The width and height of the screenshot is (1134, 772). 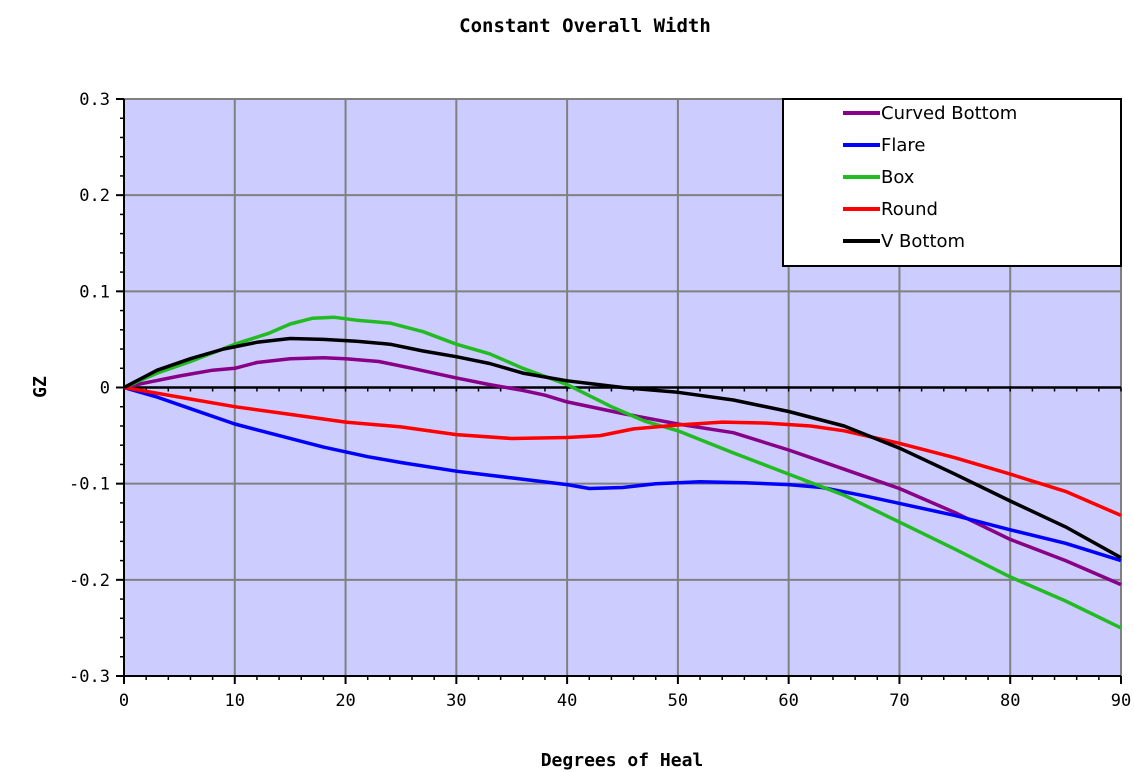 What do you see at coordinates (94, 292) in the screenshot?
I see `y-tick-label: 0.1` at bounding box center [94, 292].